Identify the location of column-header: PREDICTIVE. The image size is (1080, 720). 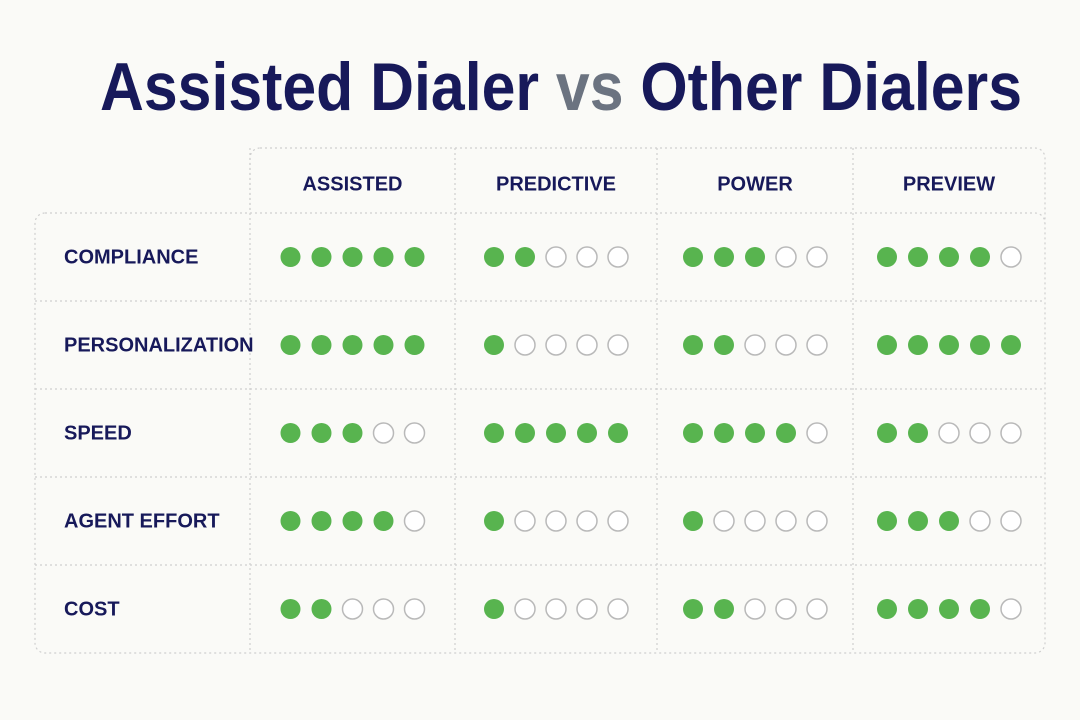
(556, 184).